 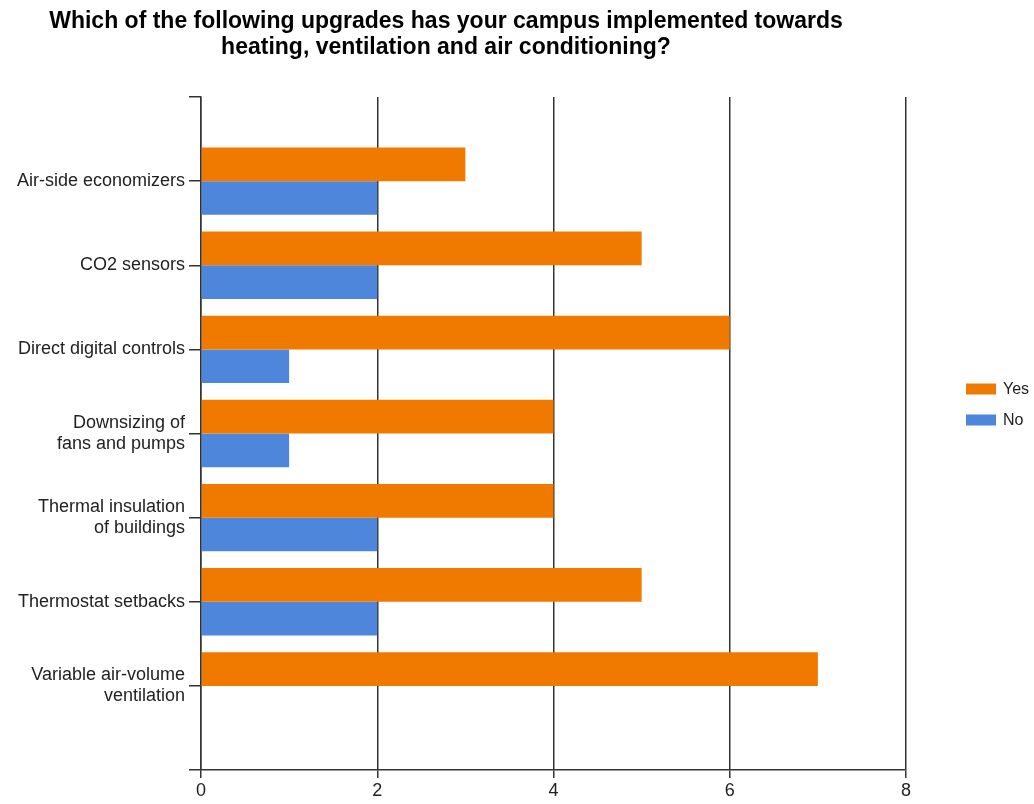 I want to click on y-tick-label: Thermostat setbacks, so click(x=101, y=600).